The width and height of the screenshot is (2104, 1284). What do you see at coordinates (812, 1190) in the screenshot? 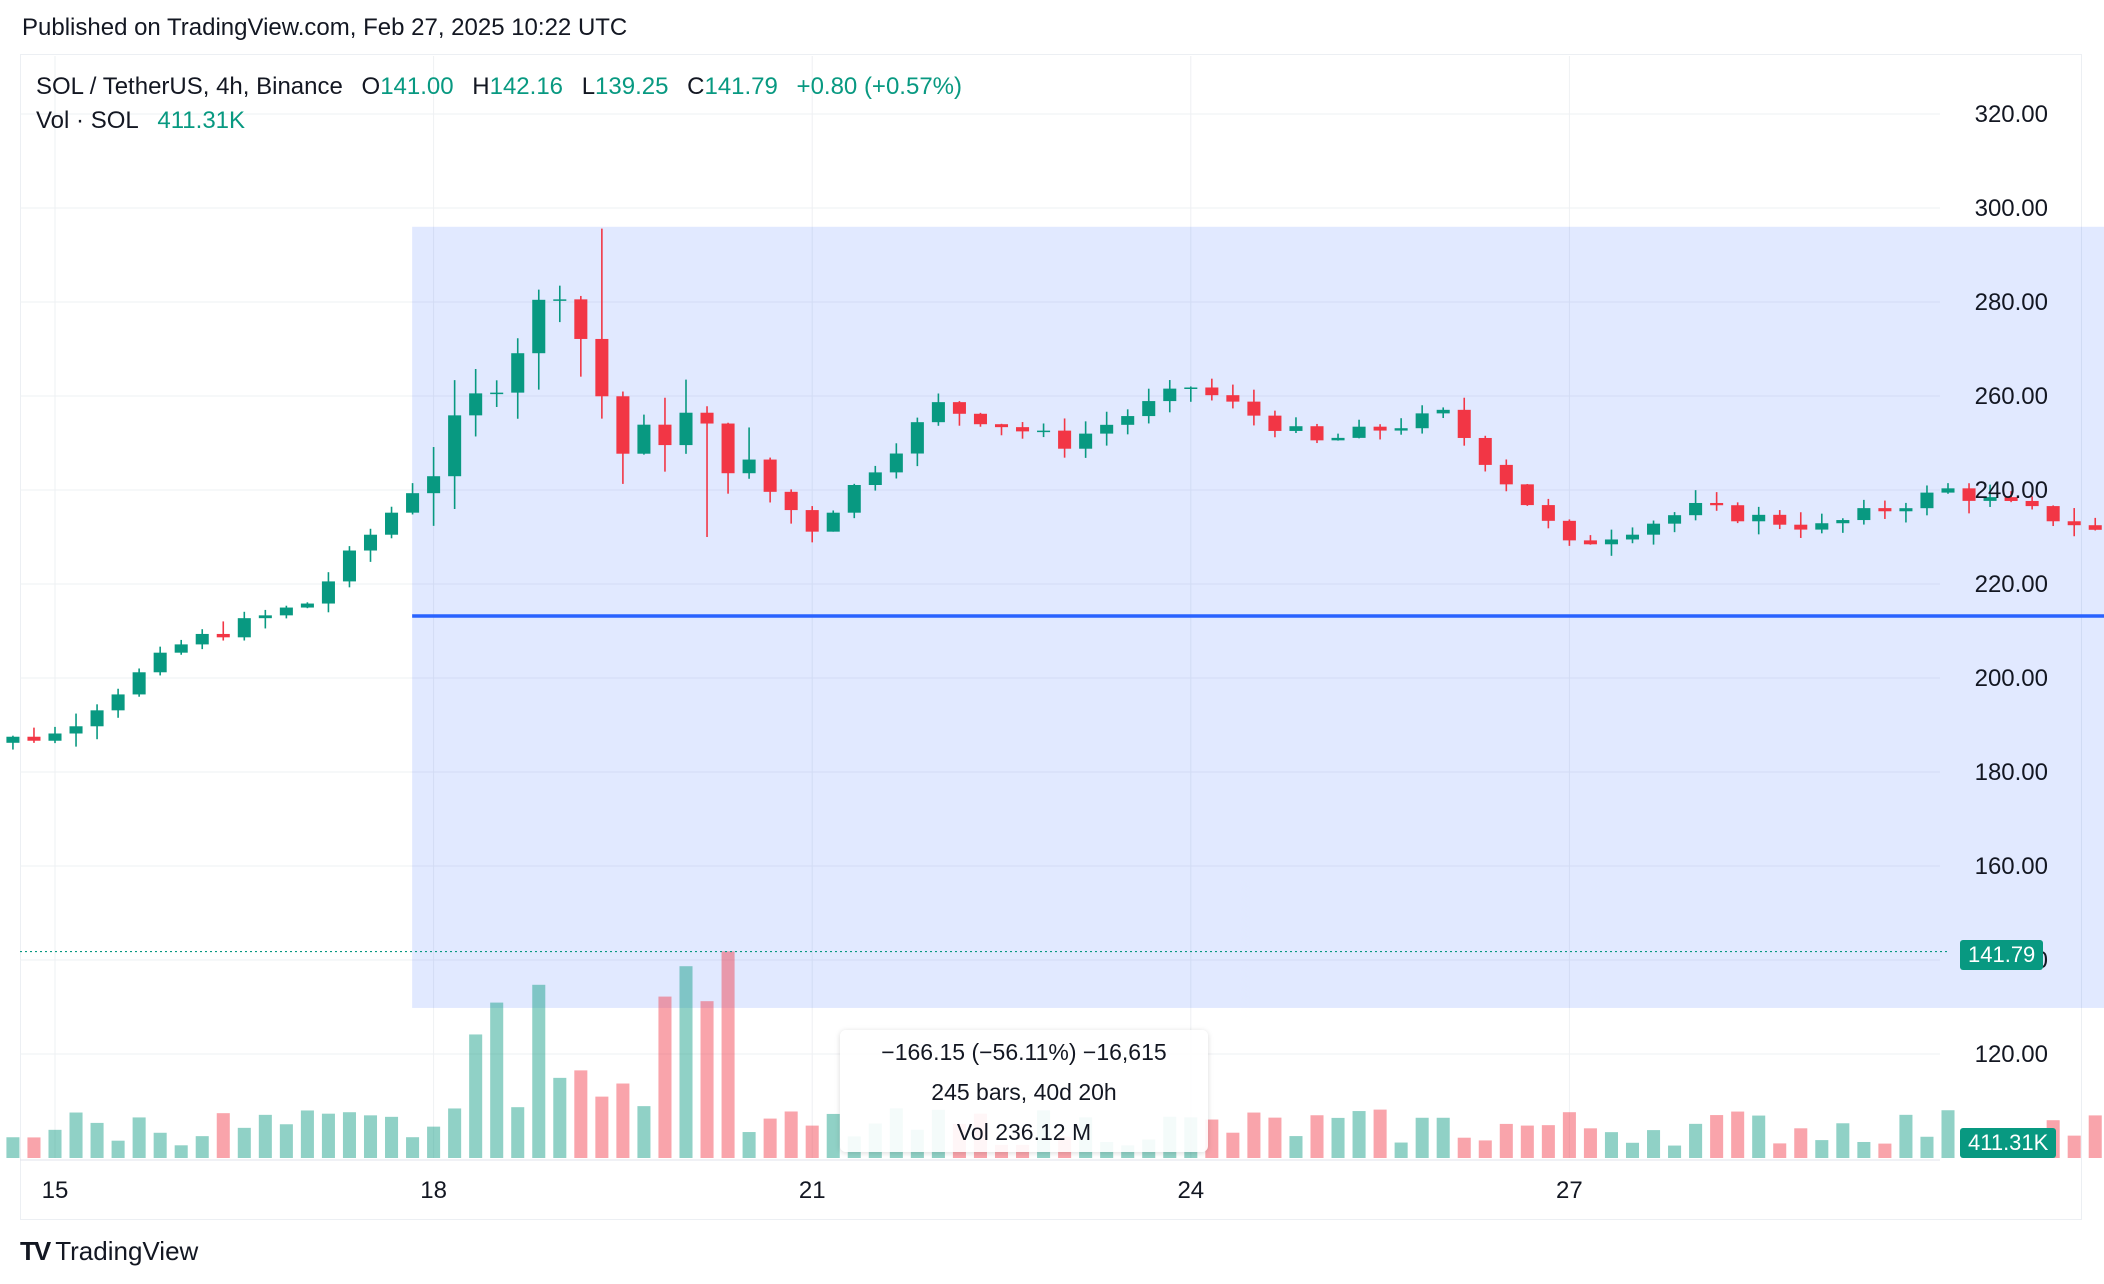
I see `x-axis: 1518212427Feb4710131619222528` at bounding box center [812, 1190].